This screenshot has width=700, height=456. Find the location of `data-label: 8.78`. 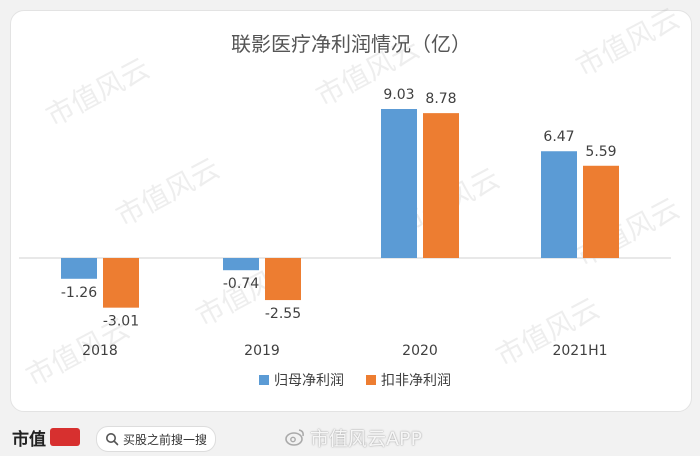

data-label: 8.78 is located at coordinates (440, 99).